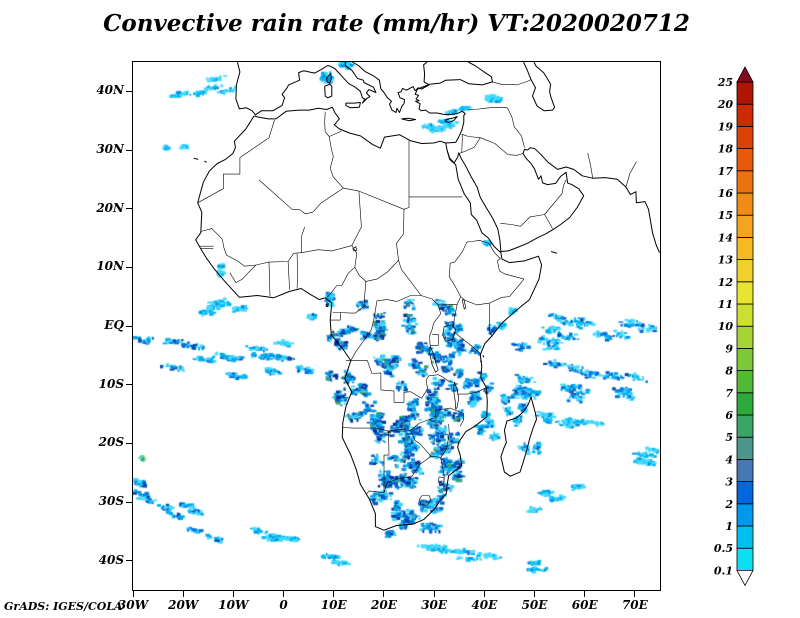  Describe the element at coordinates (110, 149) in the screenshot. I see `y-axis-label: 30N` at that location.